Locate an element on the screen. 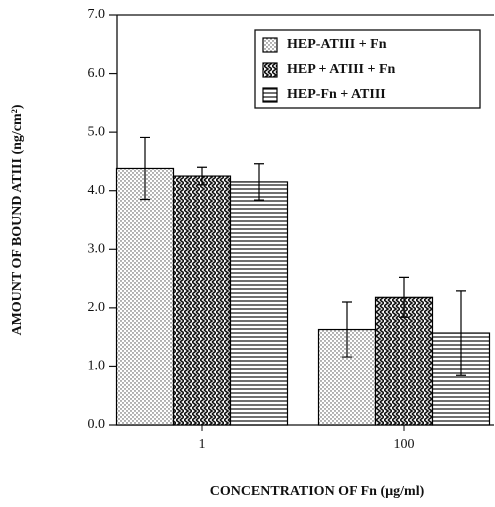  y-axis-label: AMOUNT OF BOUND ATIII (ng/cm²) is located at coordinates (17, 219).